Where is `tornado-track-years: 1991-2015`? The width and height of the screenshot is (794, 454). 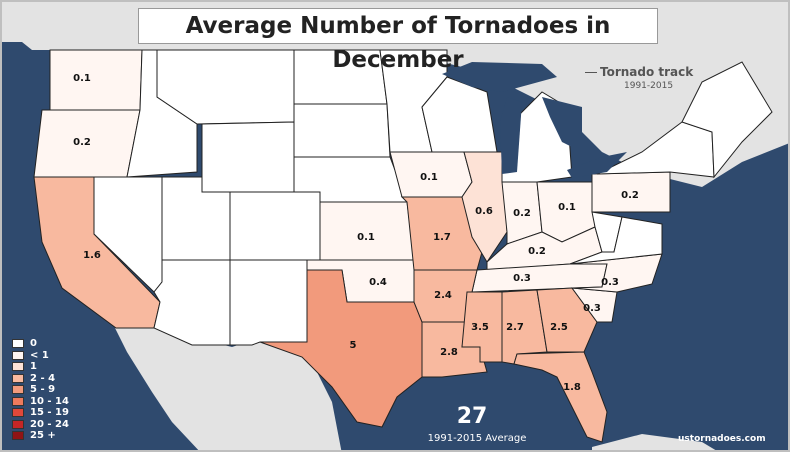 tornado-track-years: 1991-2015 is located at coordinates (649, 86).